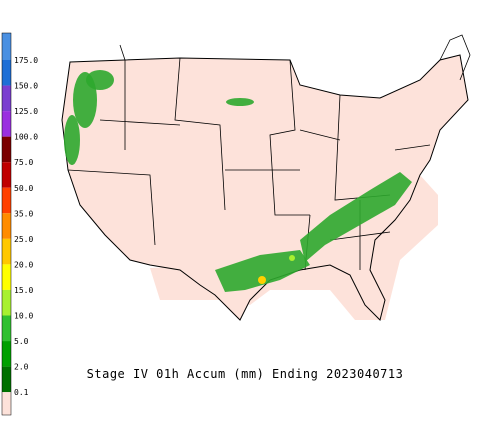 Image resolution: width=480 pixels, height=425 pixels. What do you see at coordinates (26, 60) in the screenshot?
I see `legend-label: 175.0` at bounding box center [26, 60].